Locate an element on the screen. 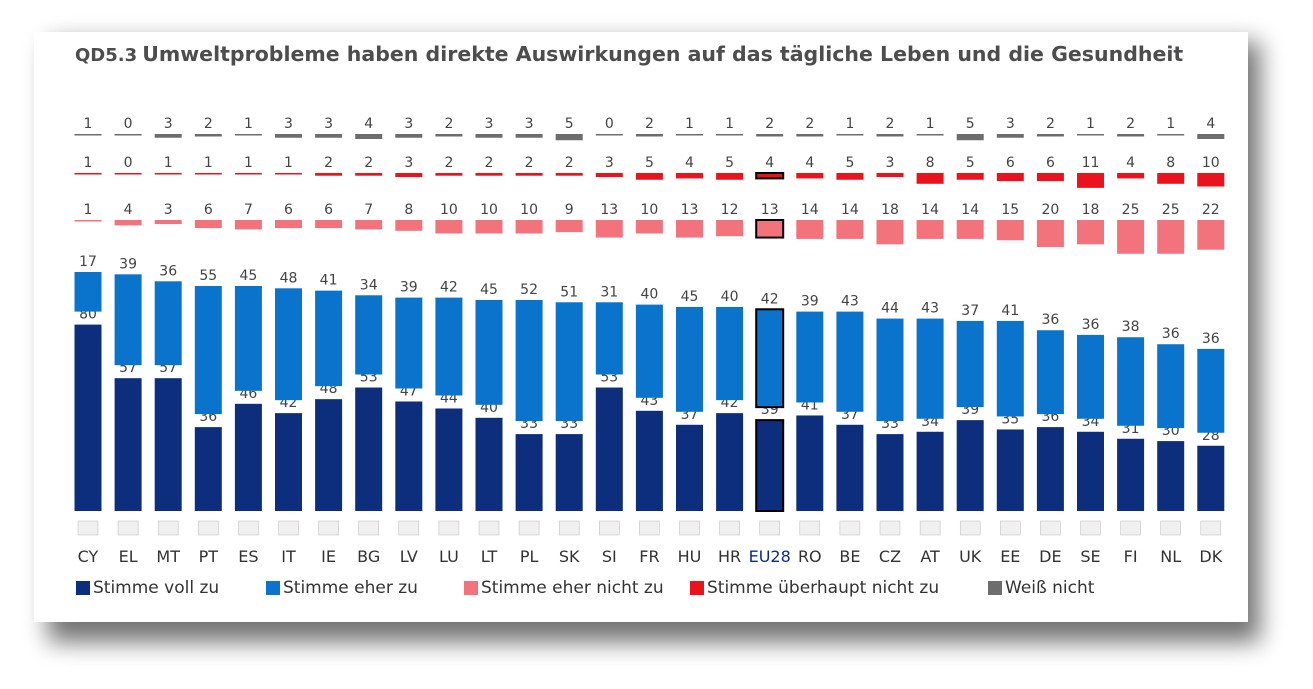  data-label-weiss-nicht: 4 is located at coordinates (368, 124).